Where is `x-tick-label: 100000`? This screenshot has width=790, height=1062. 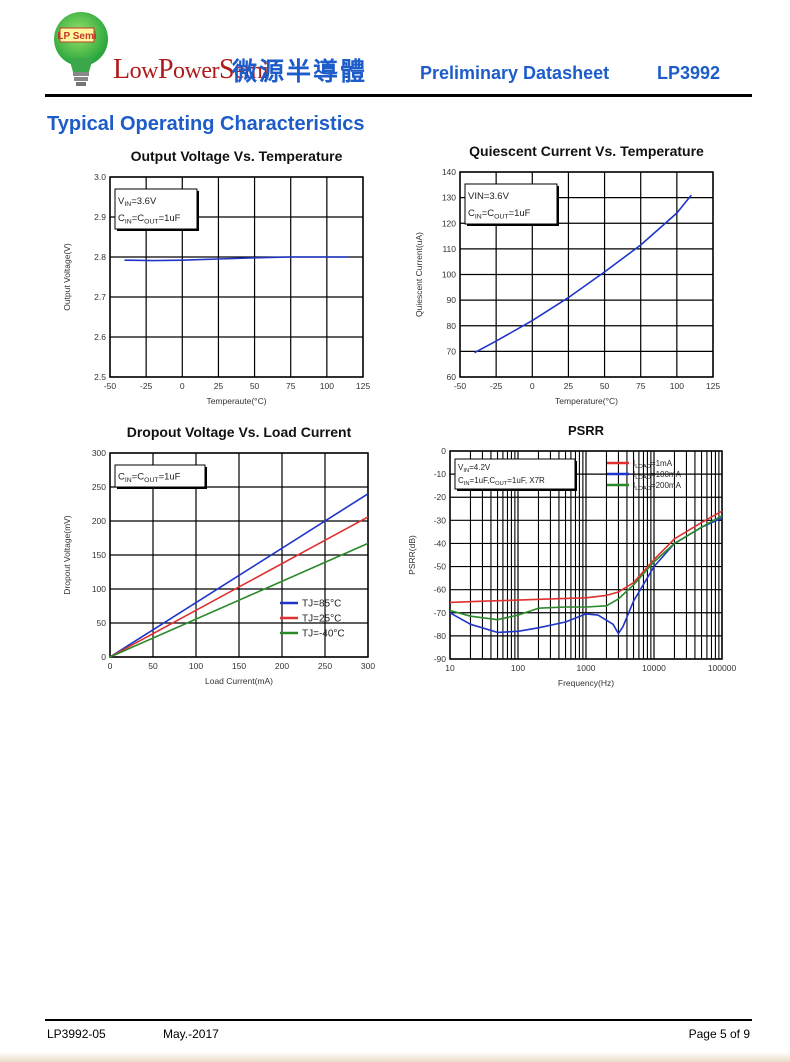 x-tick-label: 100000 is located at coordinates (722, 668).